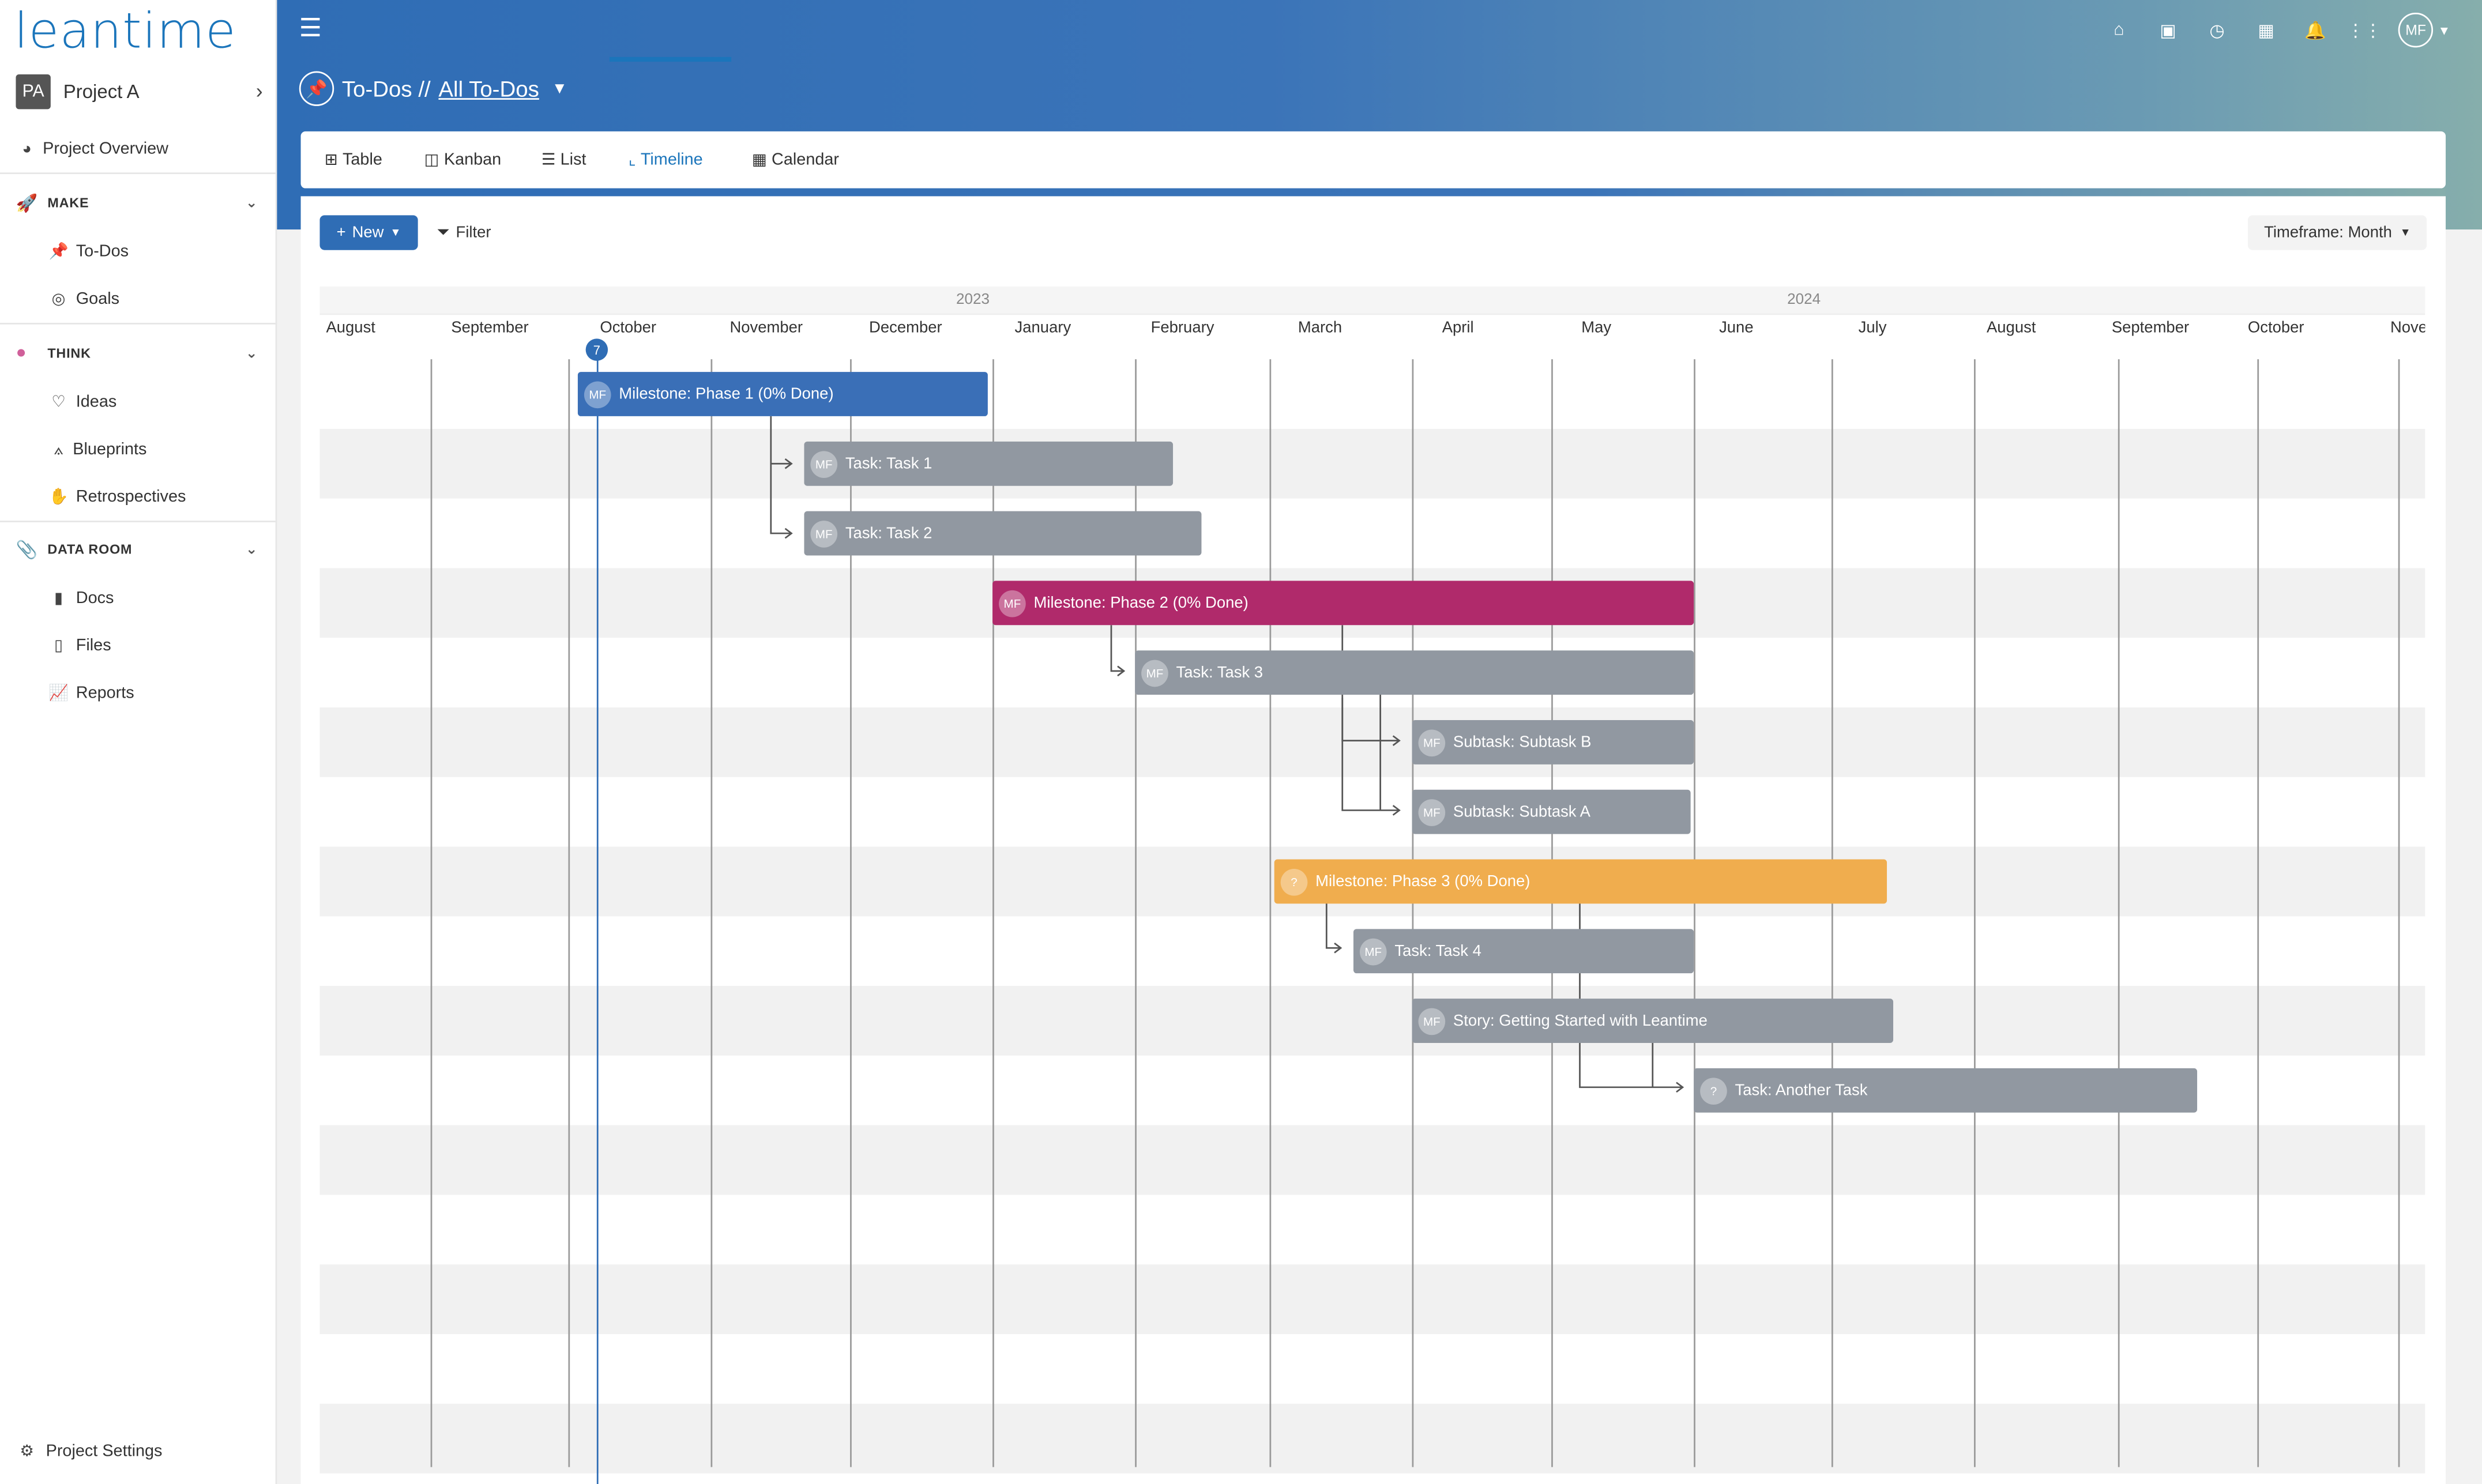  Describe the element at coordinates (488, 88) in the screenshot. I see `view-selector-link: All To-Dos` at that location.